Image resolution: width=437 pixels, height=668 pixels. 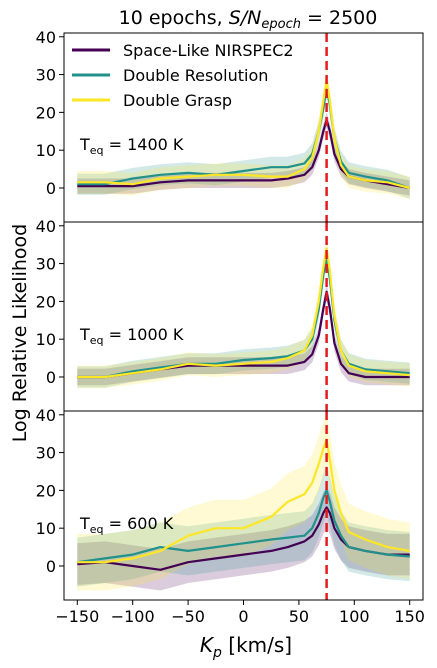 I want to click on y-axis-label: Log Relative Likelihood, so click(x=20, y=333).